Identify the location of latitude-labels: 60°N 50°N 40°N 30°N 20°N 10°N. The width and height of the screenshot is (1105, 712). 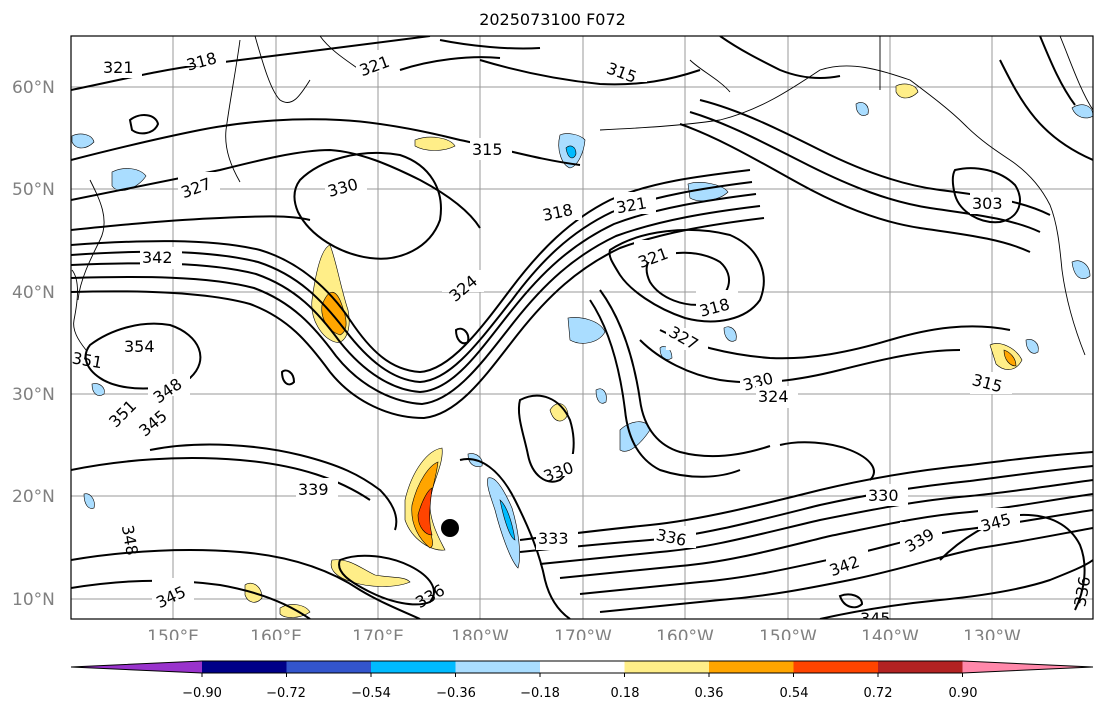
(33, 344).